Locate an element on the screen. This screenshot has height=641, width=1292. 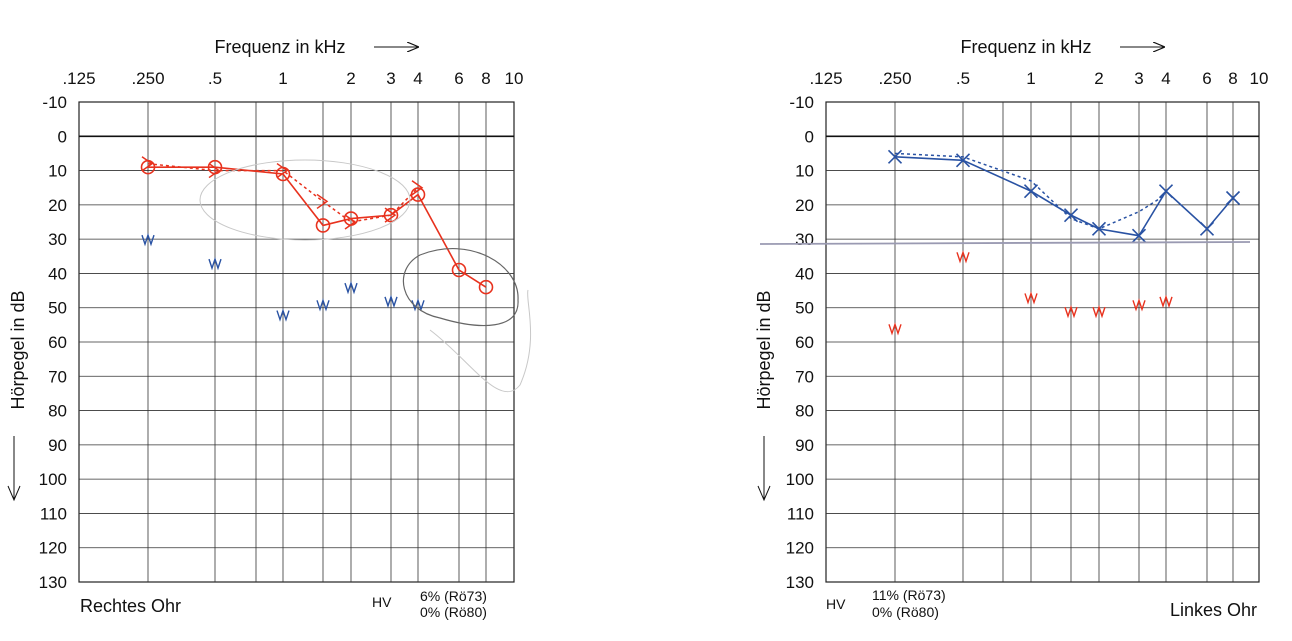
pencil-ellipse is located at coordinates (305, 200).